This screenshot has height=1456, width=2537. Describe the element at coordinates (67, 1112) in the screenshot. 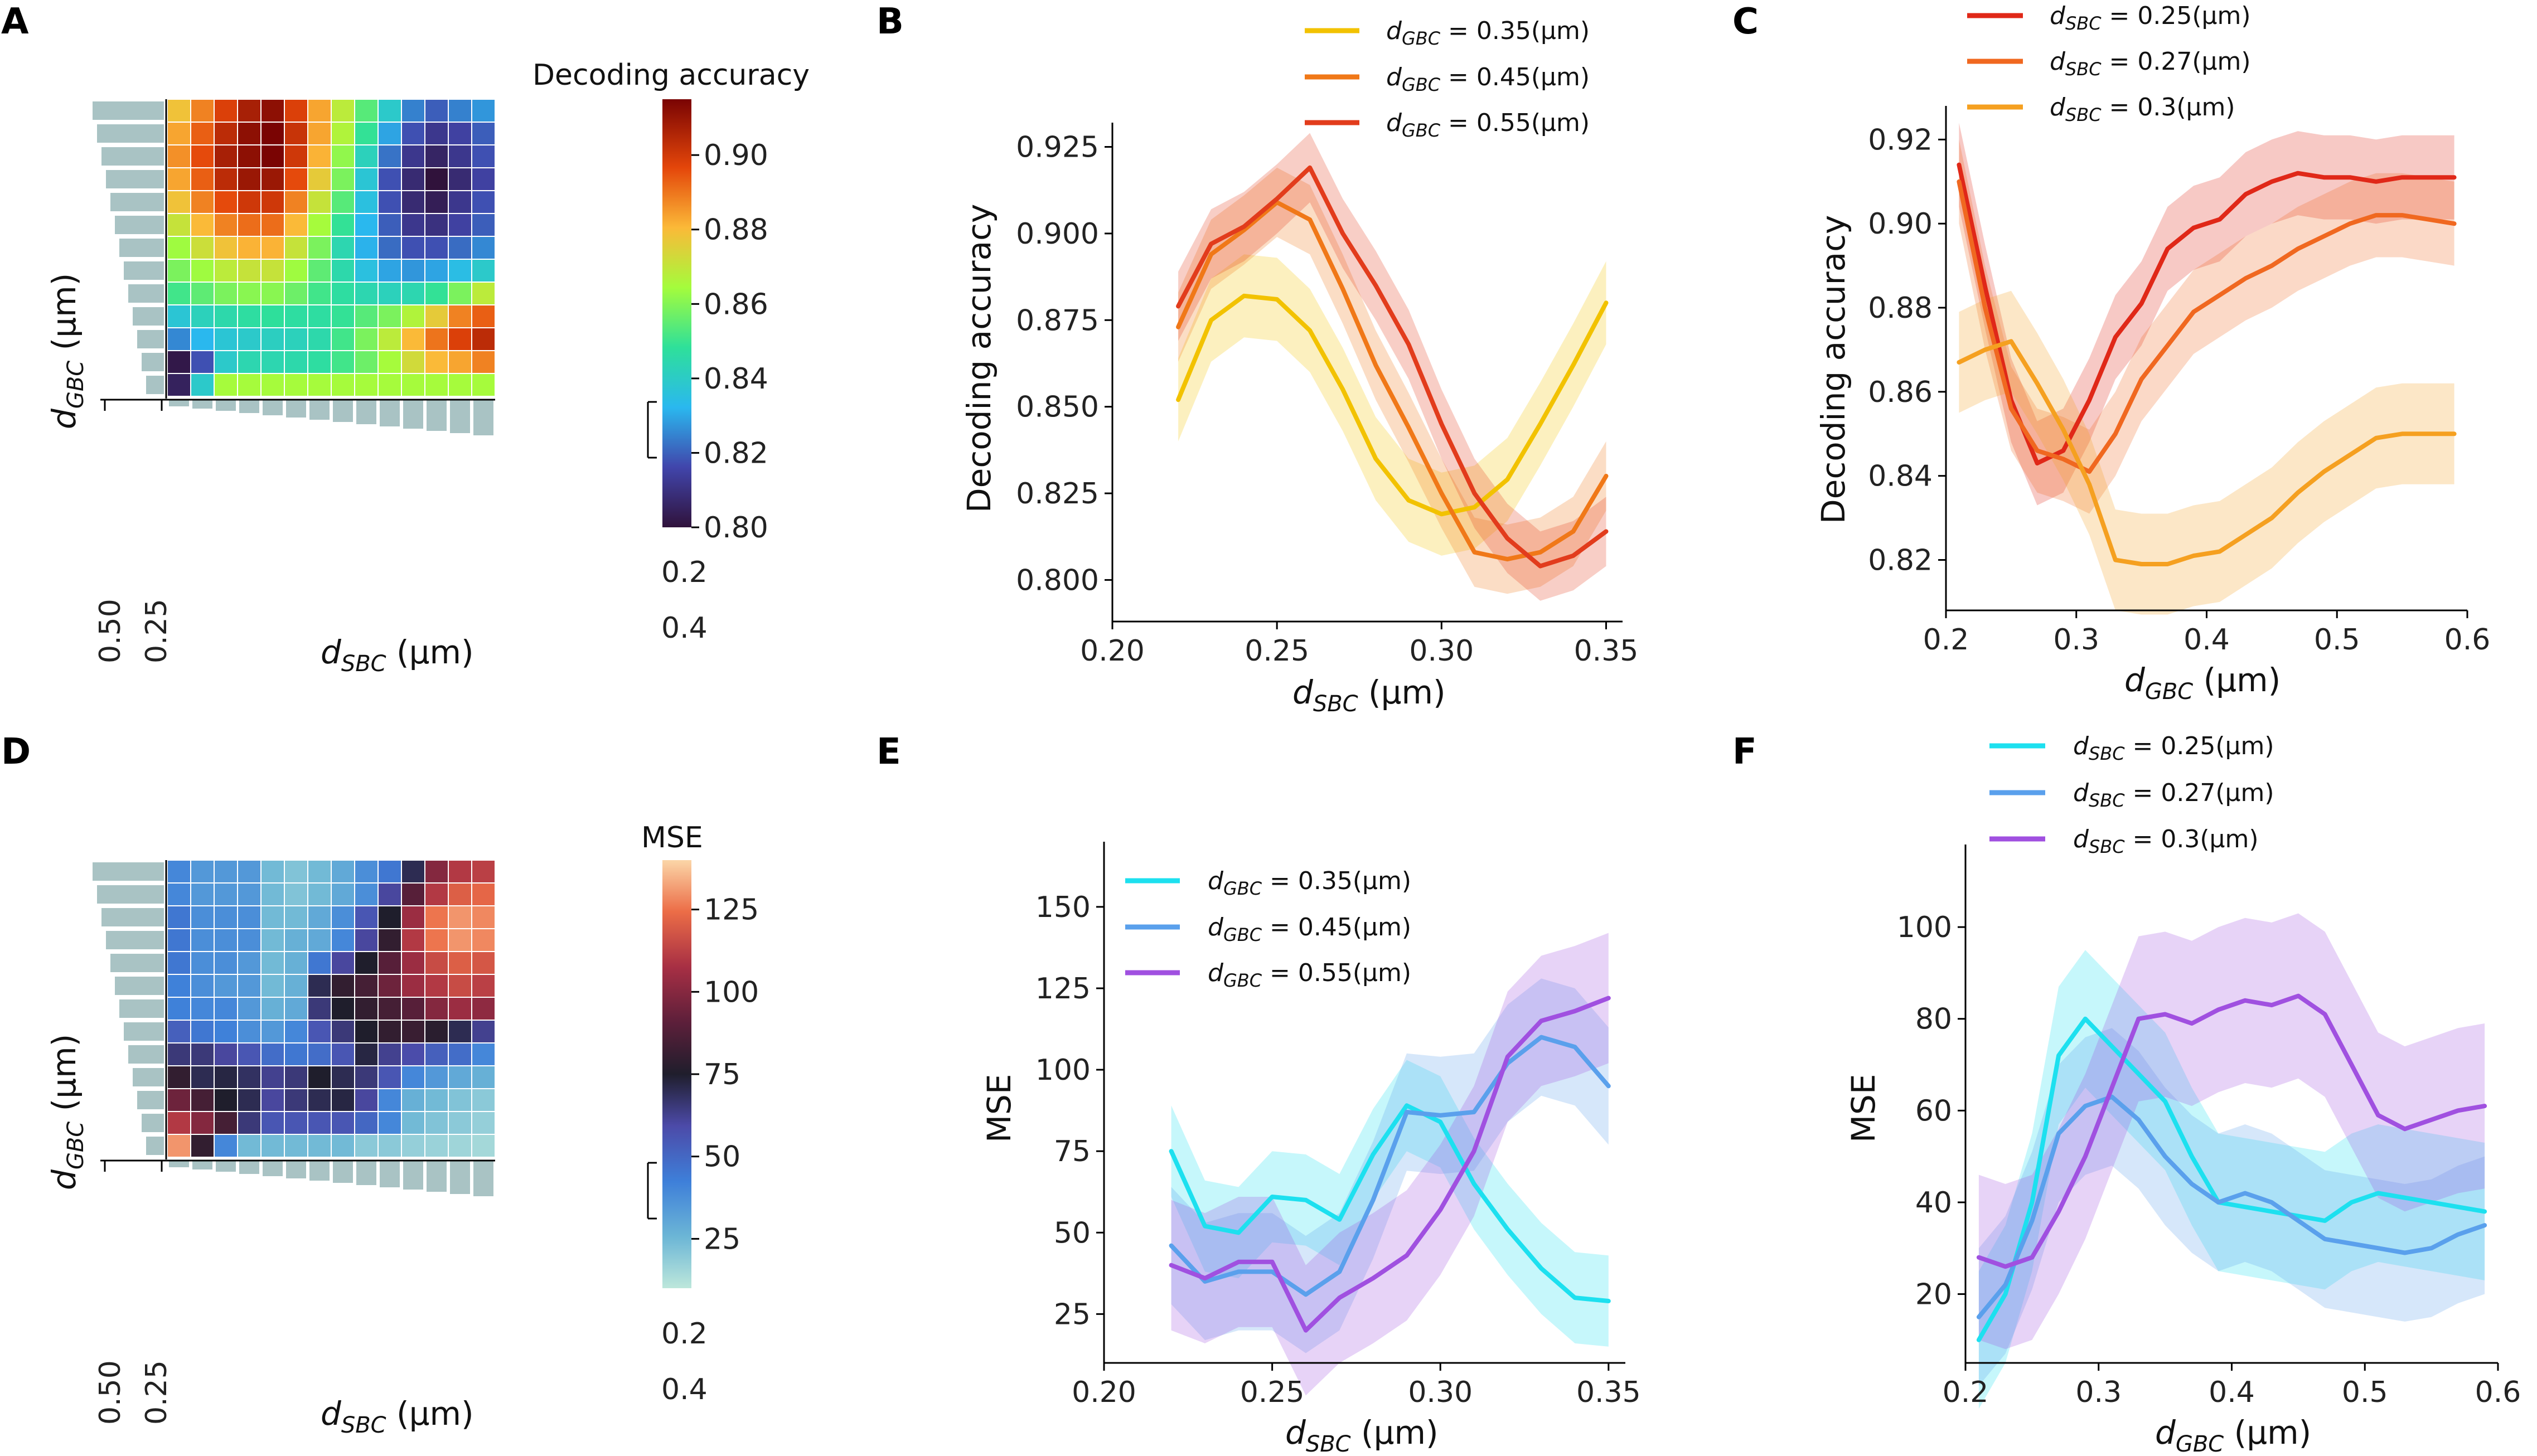

I see `heatmap-d-ylabel: dGBC (μm)` at that location.